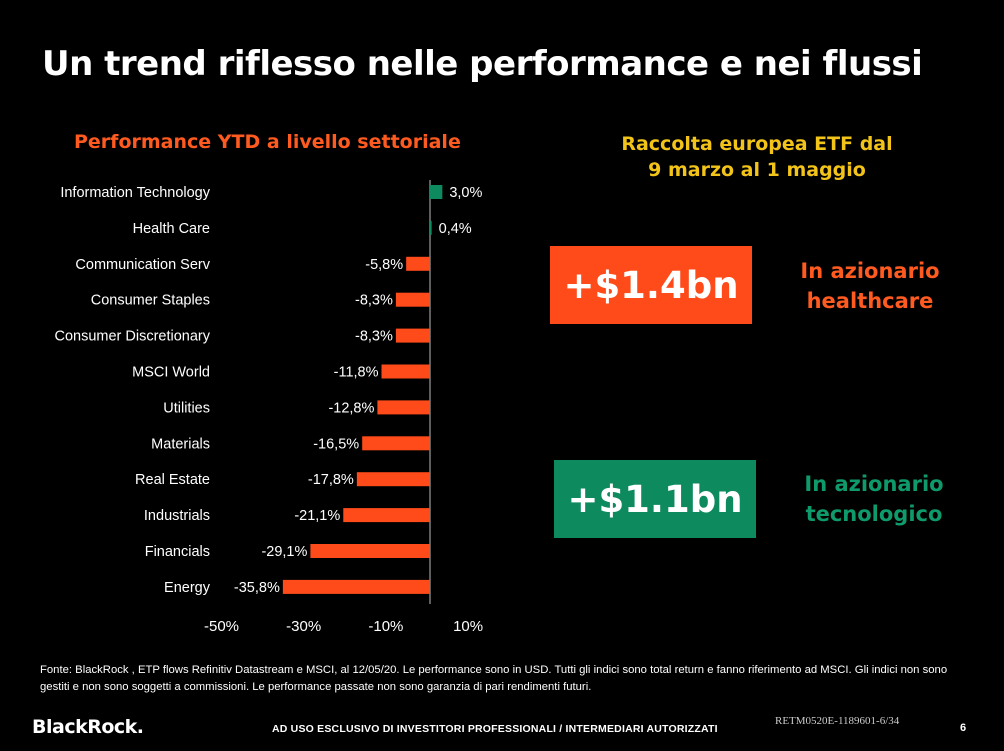 The height and width of the screenshot is (751, 1004). Describe the element at coordinates (187, 588) in the screenshot. I see `category-label: Energy` at that location.